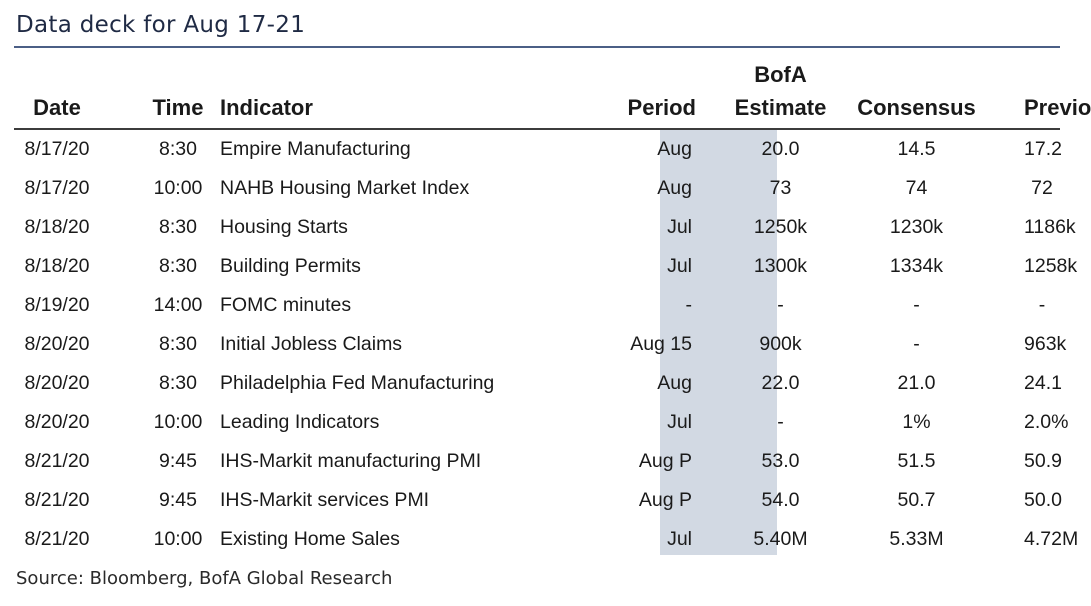 This screenshot has height=606, width=1091. What do you see at coordinates (780, 91) in the screenshot?
I see `header-bofa-estimate: BofA Estimate` at bounding box center [780, 91].